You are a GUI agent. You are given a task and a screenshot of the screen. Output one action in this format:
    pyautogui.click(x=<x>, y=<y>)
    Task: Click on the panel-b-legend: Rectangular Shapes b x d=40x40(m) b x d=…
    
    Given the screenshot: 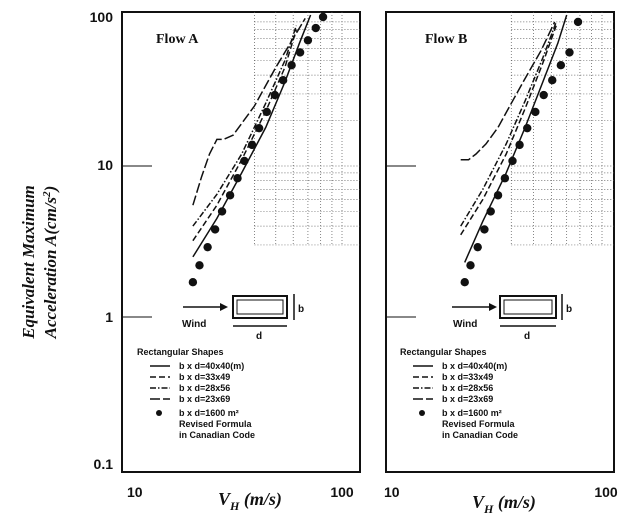 What is the action you would take?
    pyautogui.click(x=459, y=393)
    